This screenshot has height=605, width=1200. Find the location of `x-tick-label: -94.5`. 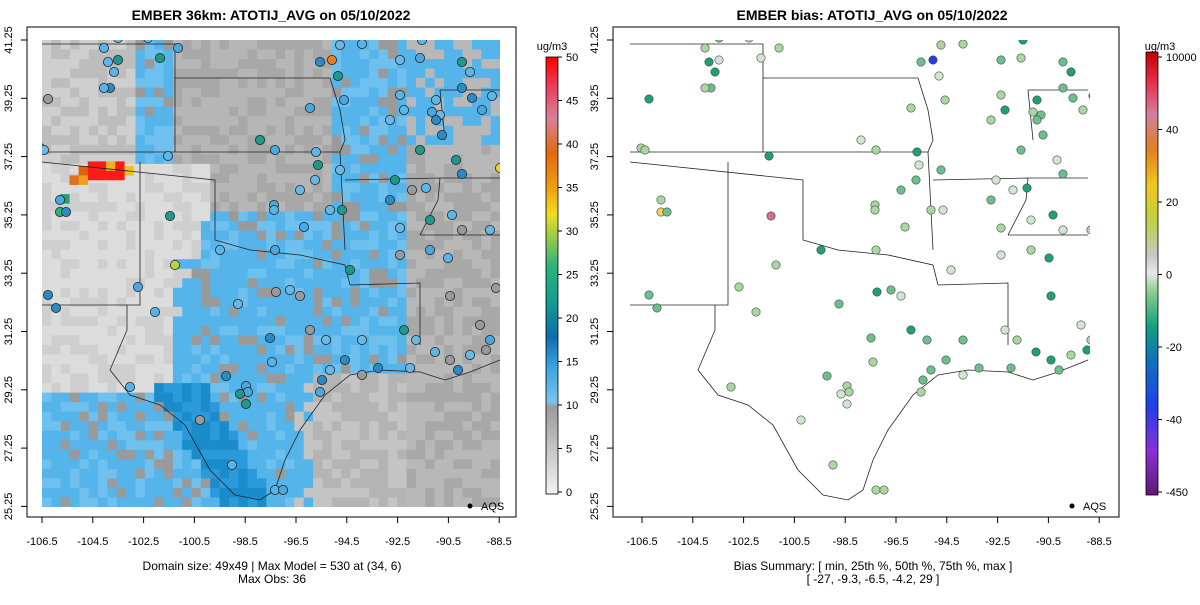

x-tick-label: -94.5 is located at coordinates (946, 542).